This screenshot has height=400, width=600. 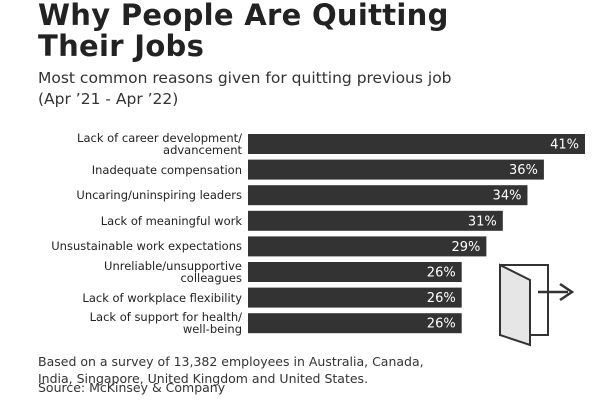 What do you see at coordinates (465, 247) in the screenshot?
I see `value-label: 29%` at bounding box center [465, 247].